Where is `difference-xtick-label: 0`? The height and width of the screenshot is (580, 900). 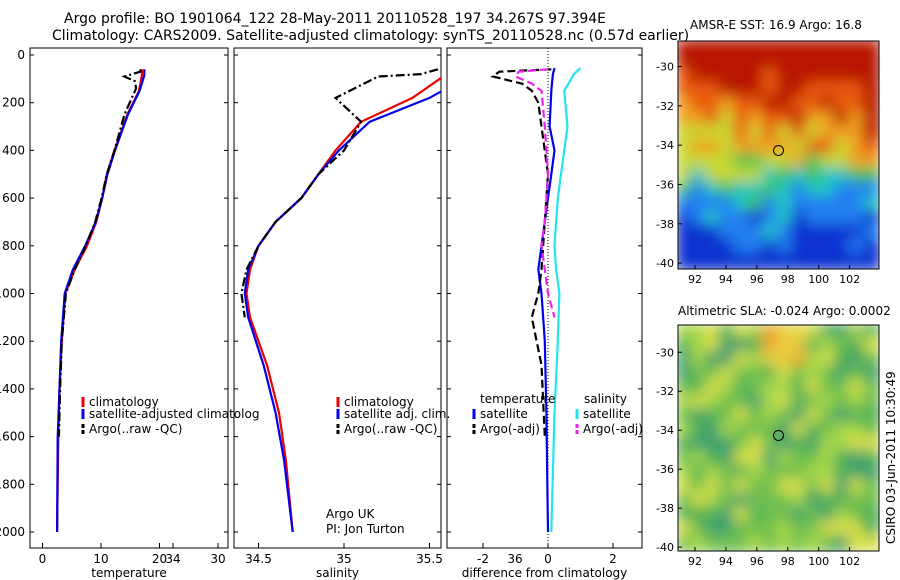
difference-xtick-label: 0 is located at coordinates (548, 559).